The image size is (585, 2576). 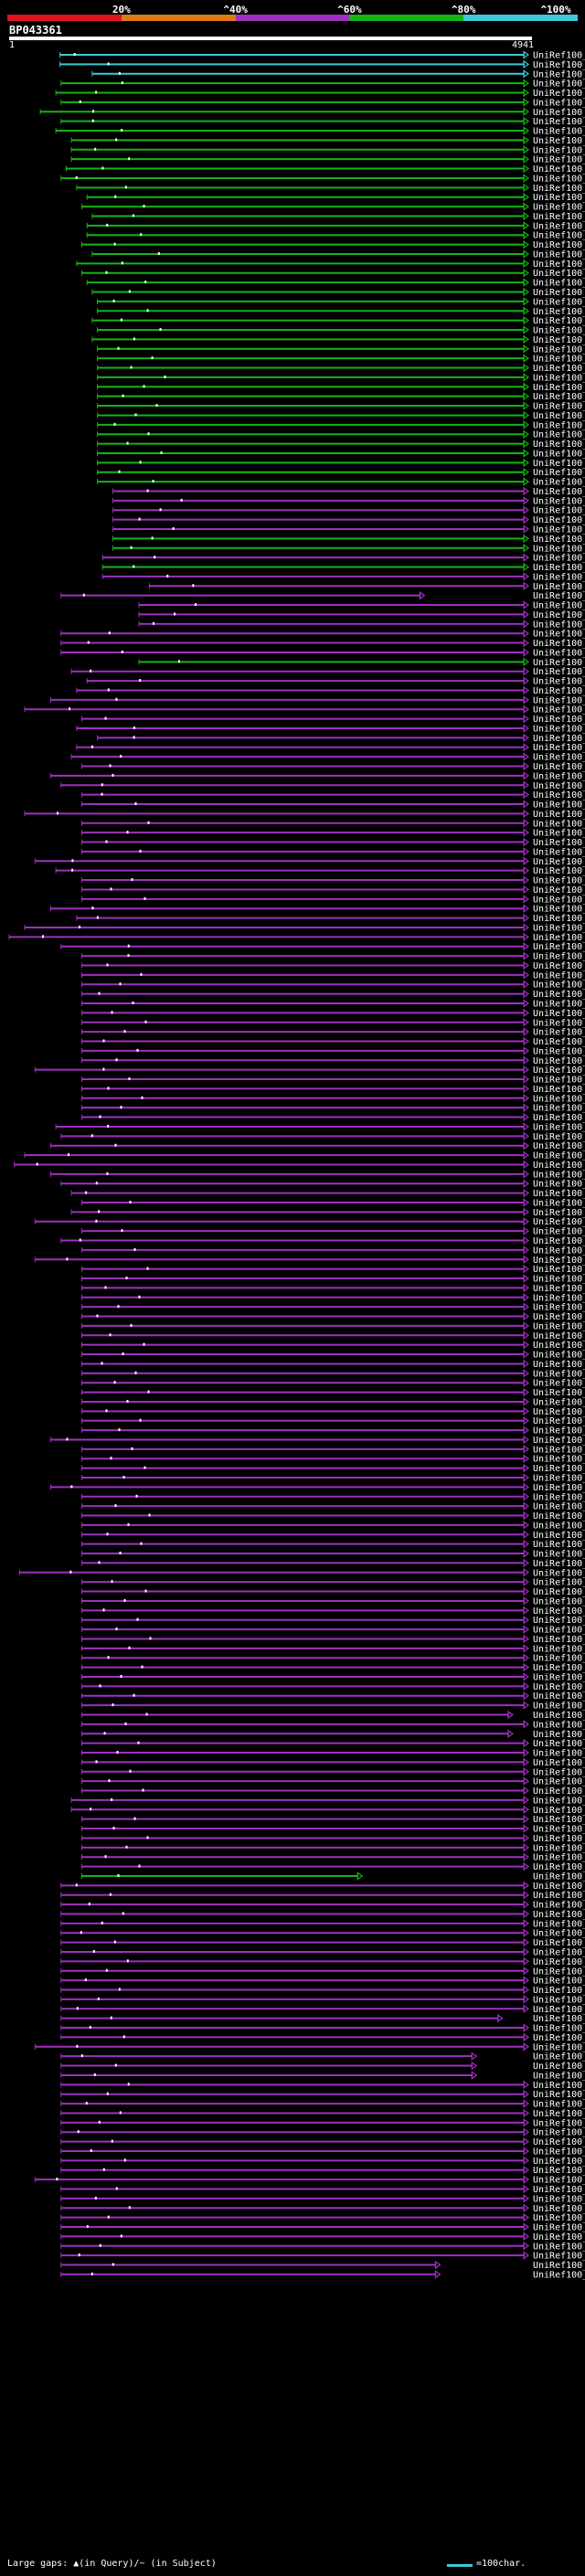 What do you see at coordinates (559, 284) in the screenshot?
I see `hit-label: UniRef100_B6T211` at bounding box center [559, 284].